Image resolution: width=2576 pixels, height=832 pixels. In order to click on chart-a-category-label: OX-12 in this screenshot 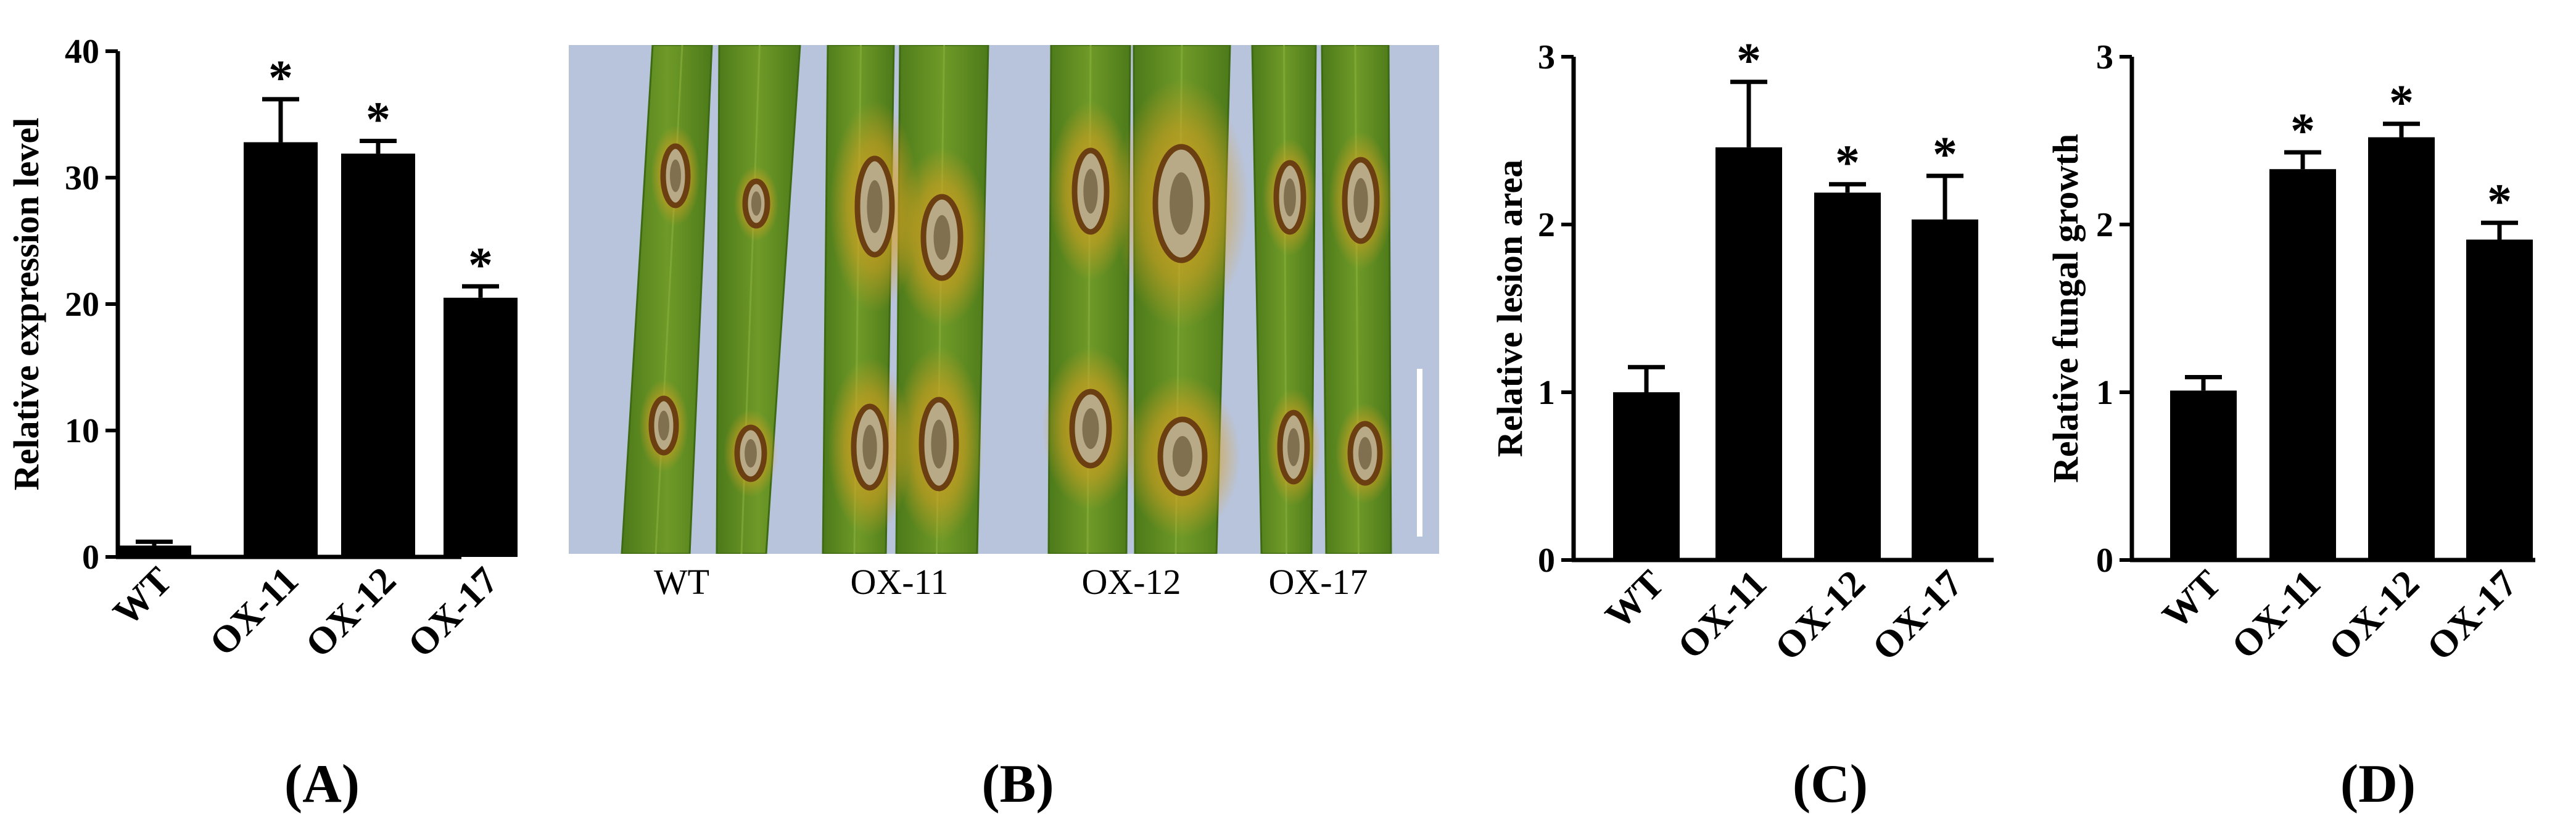, I will do `click(351, 612)`.